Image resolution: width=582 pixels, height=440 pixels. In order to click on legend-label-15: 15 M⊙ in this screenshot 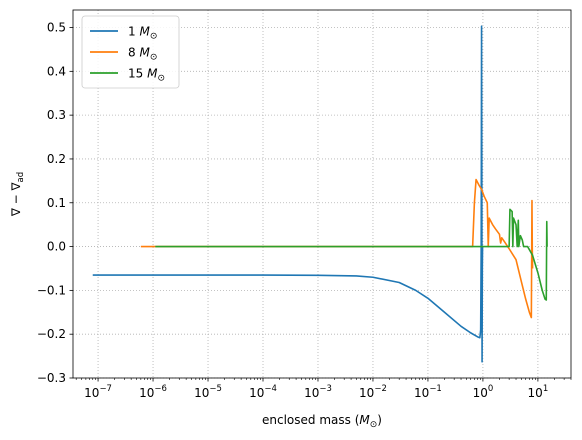, I will do `click(146, 75)`.